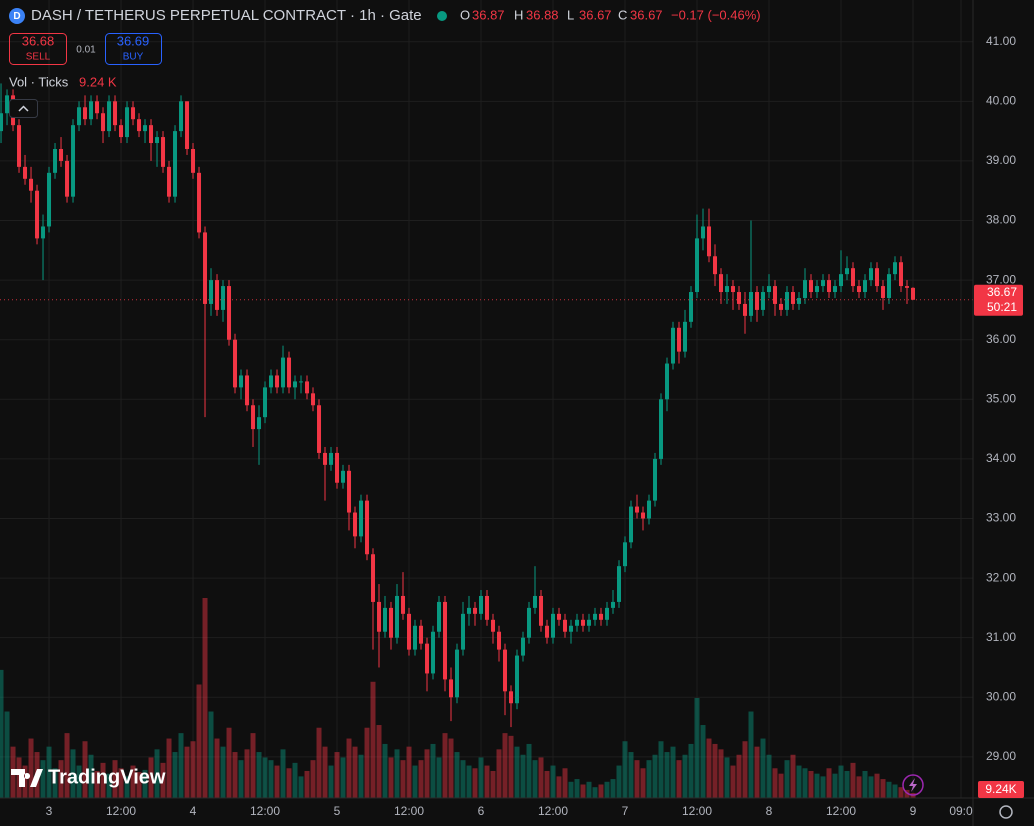 The image size is (1034, 826). Describe the element at coordinates (442, 16) in the screenshot. I see `market-status` at that location.